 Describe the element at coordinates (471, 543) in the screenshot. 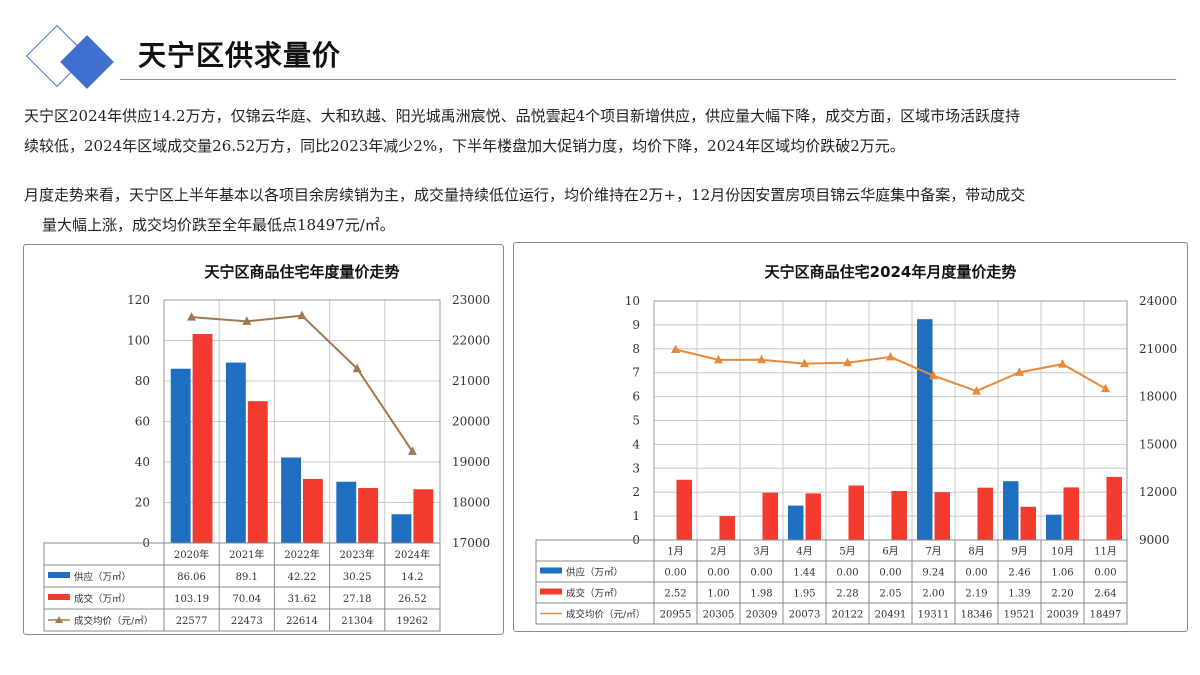

I see `y-right-tick-label: 17000` at that location.